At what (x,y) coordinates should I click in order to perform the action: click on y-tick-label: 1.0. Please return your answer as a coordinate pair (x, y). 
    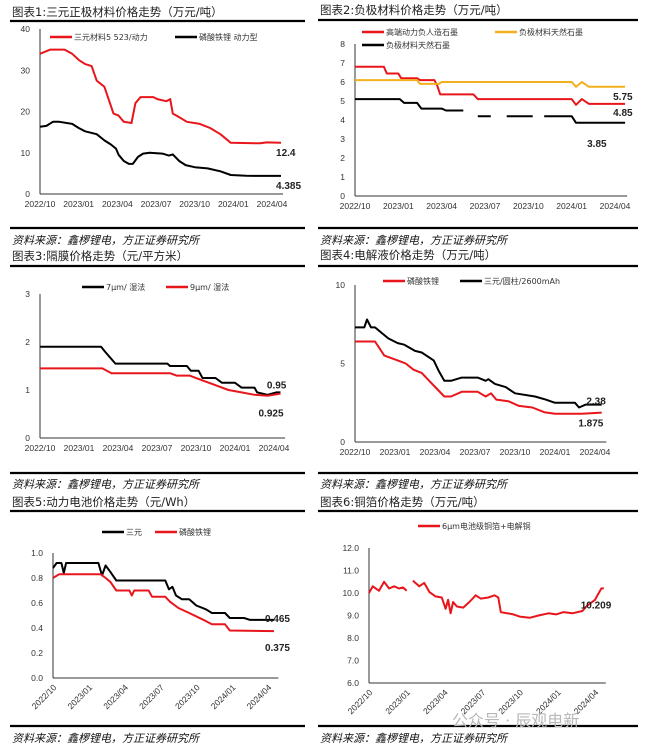
    Looking at the image, I should click on (37, 553).